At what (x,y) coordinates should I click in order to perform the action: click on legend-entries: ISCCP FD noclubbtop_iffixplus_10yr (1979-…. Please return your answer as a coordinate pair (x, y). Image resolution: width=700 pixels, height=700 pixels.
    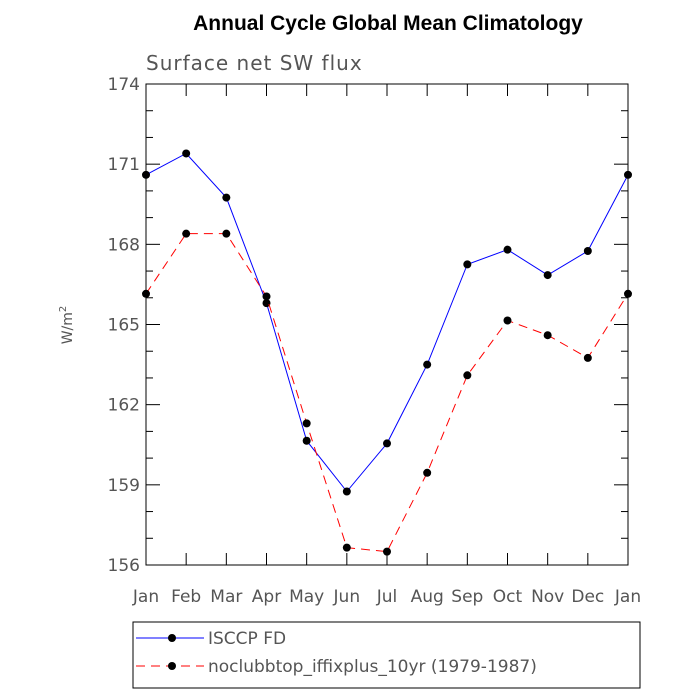
    Looking at the image, I should click on (336, 653).